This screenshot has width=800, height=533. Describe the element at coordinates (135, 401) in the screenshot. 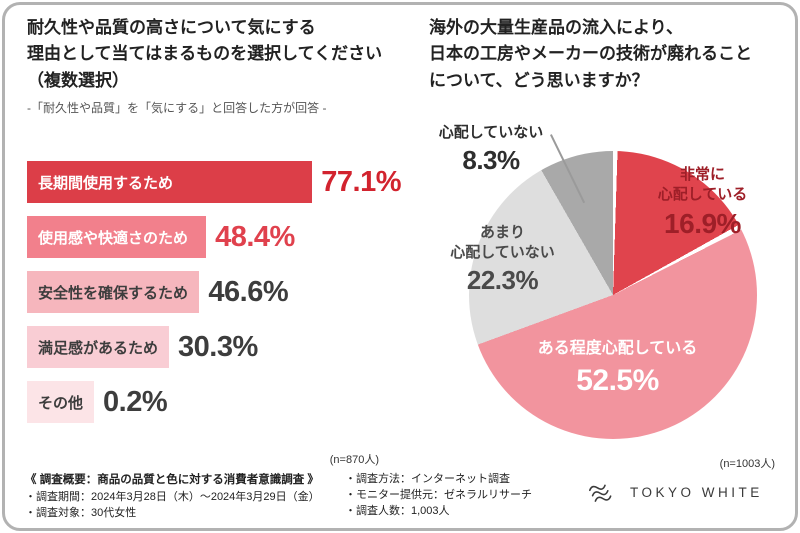

I see `bar-value: 0.2%` at that location.